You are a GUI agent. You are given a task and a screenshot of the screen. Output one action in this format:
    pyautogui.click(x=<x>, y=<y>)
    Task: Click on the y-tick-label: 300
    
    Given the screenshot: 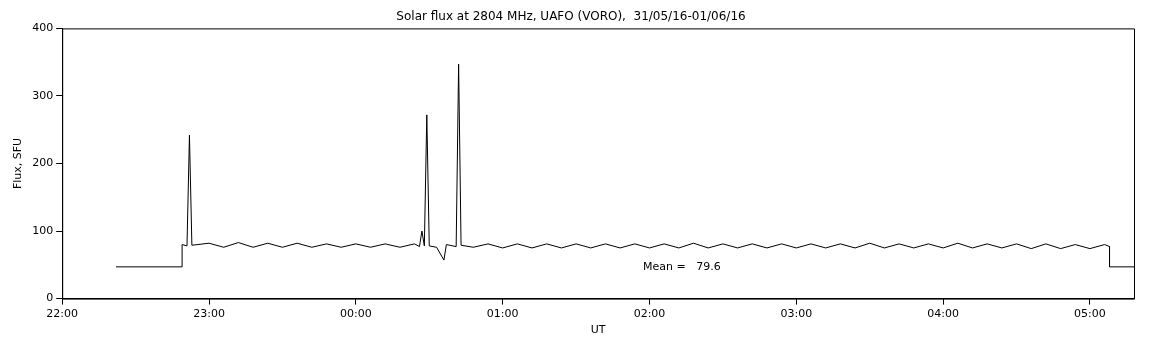 What is the action you would take?
    pyautogui.click(x=43, y=95)
    